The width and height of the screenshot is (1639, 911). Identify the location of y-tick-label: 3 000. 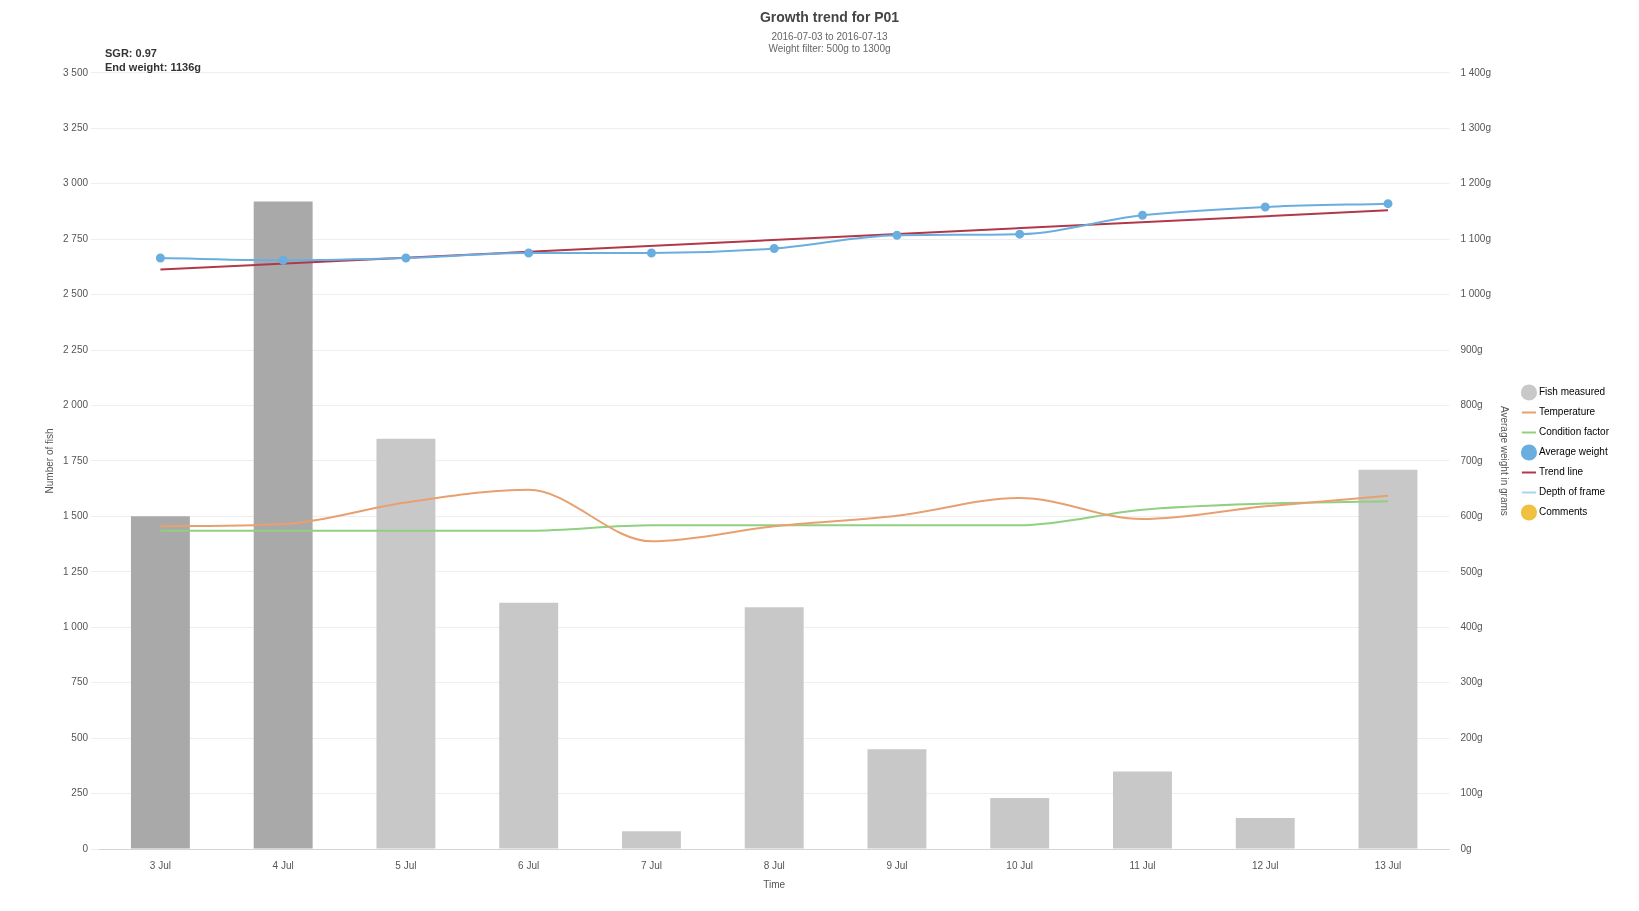
(75, 183).